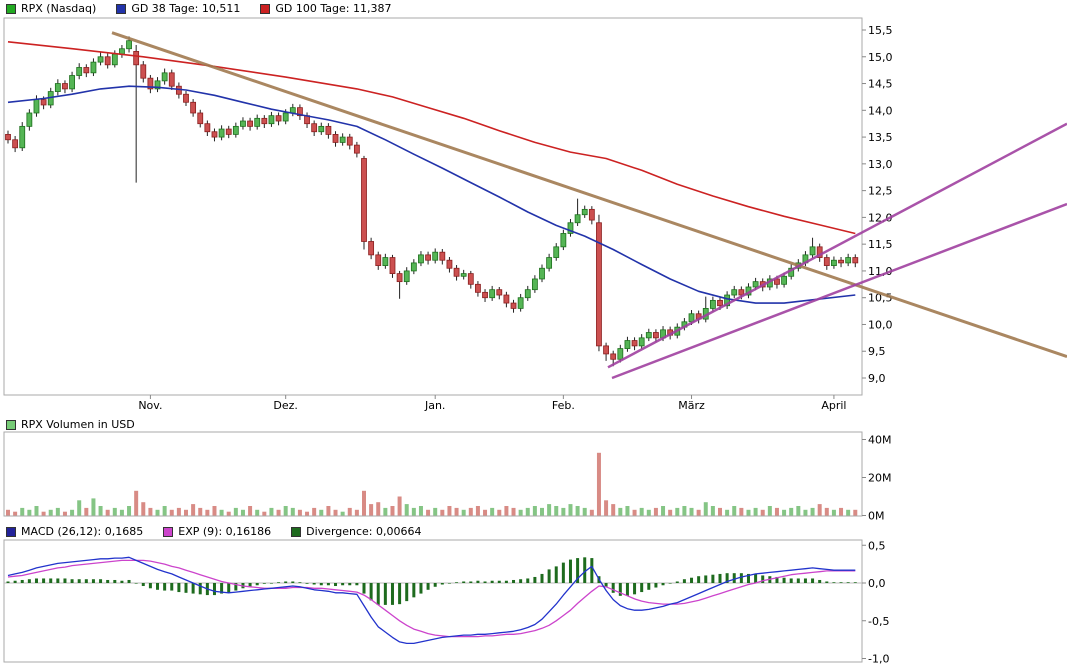  What do you see at coordinates (880, 137) in the screenshot?
I see `price-axis-label: 13,5` at bounding box center [880, 137].